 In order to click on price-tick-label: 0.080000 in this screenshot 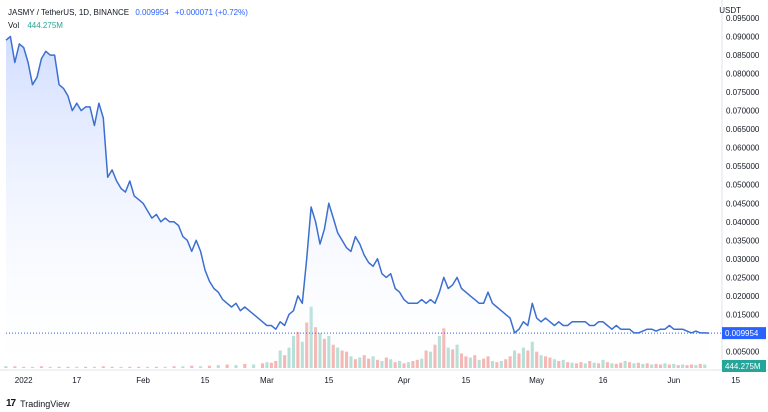, I will do `click(743, 74)`.